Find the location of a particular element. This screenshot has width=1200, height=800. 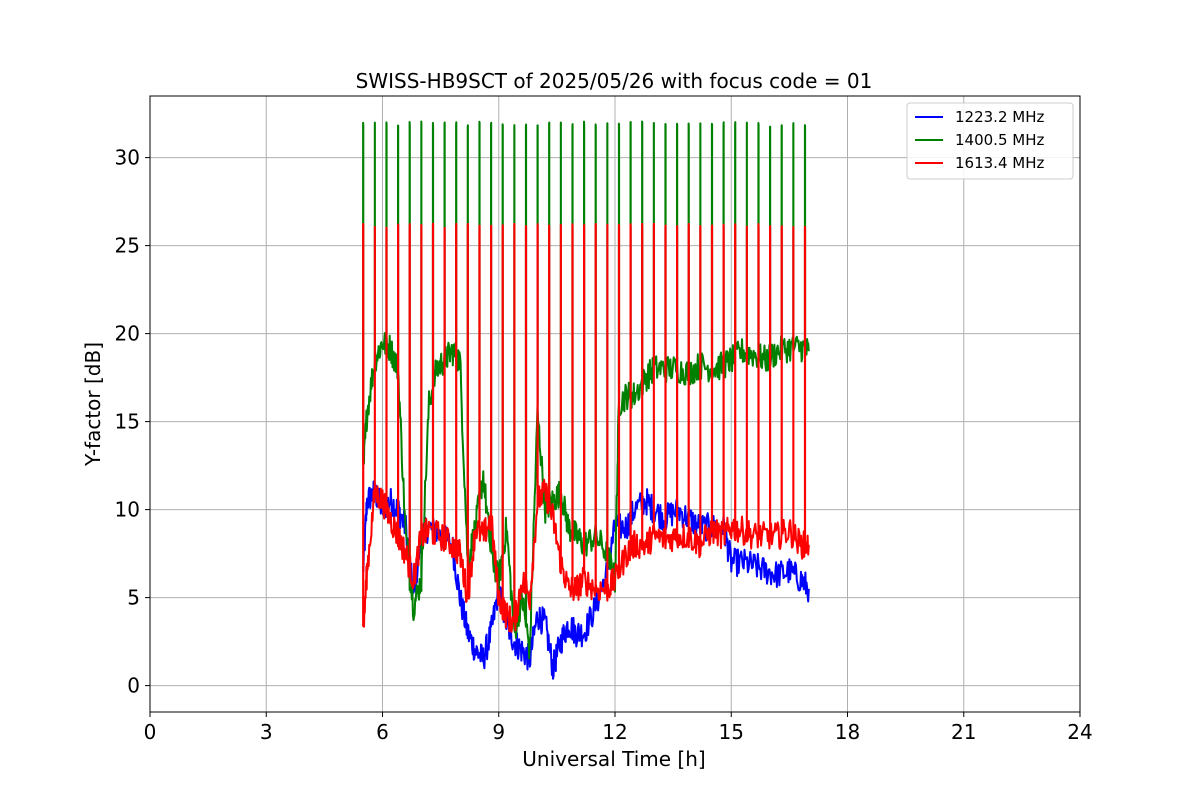

x-tick-label: 15 is located at coordinates (731, 732).